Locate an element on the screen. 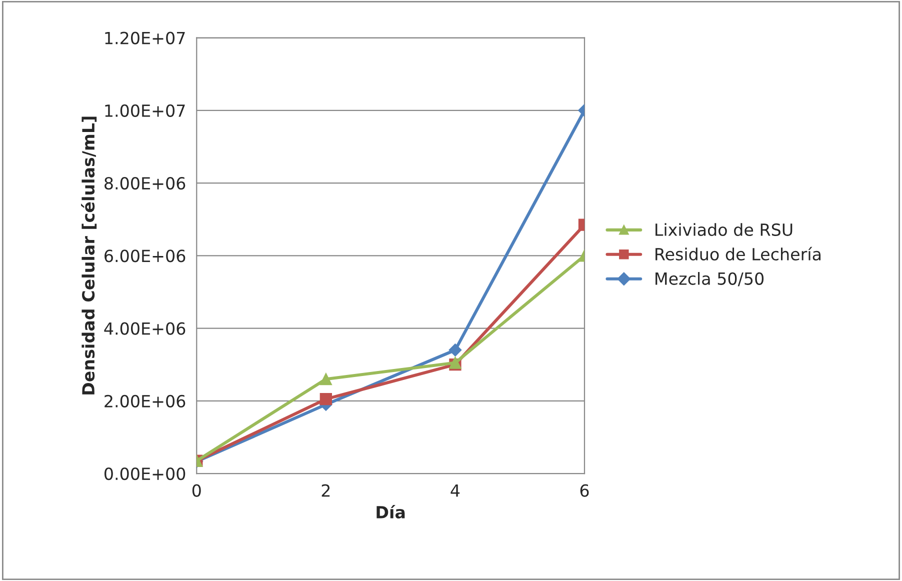  legend-label: Mezcla 50/50 is located at coordinates (710, 279).